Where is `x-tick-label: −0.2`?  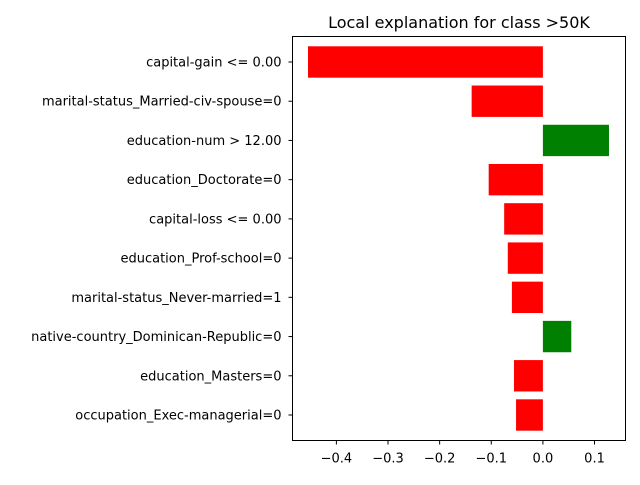
x-tick-label: −0.2 is located at coordinates (440, 459).